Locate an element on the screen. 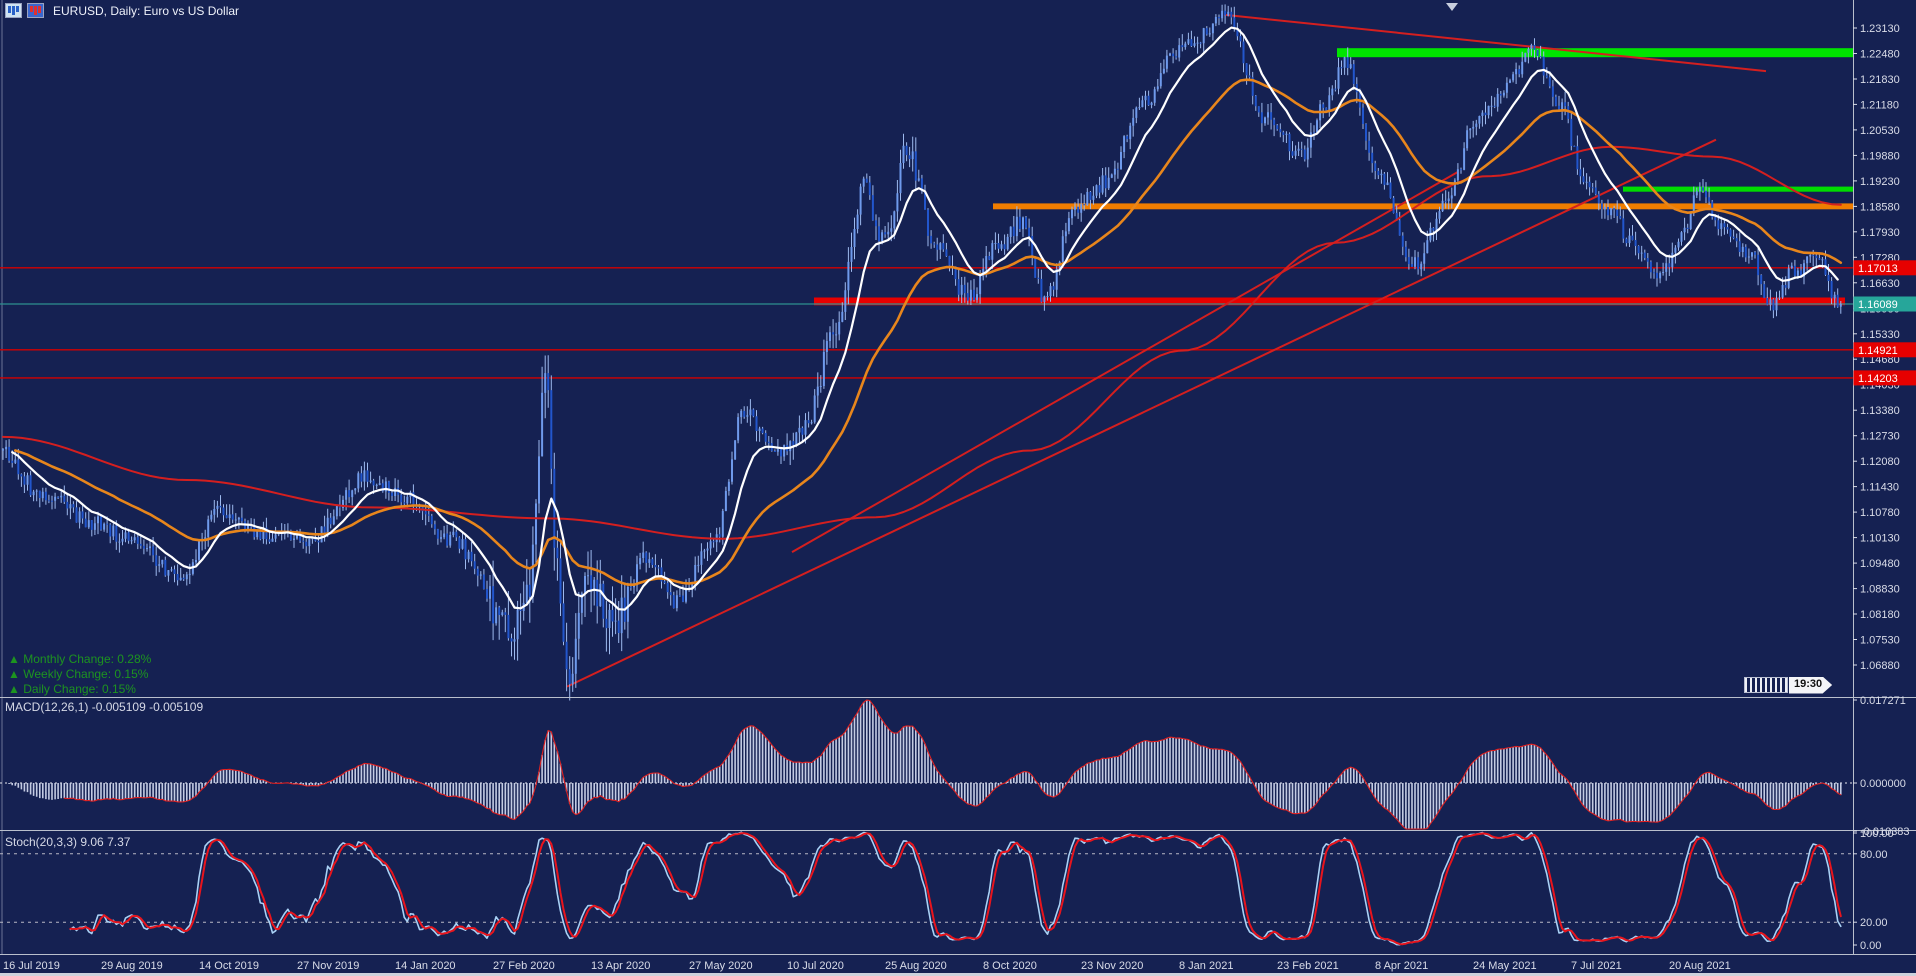 The image size is (1916, 976). time-axis-label: 14 Oct 2019 is located at coordinates (229, 966).